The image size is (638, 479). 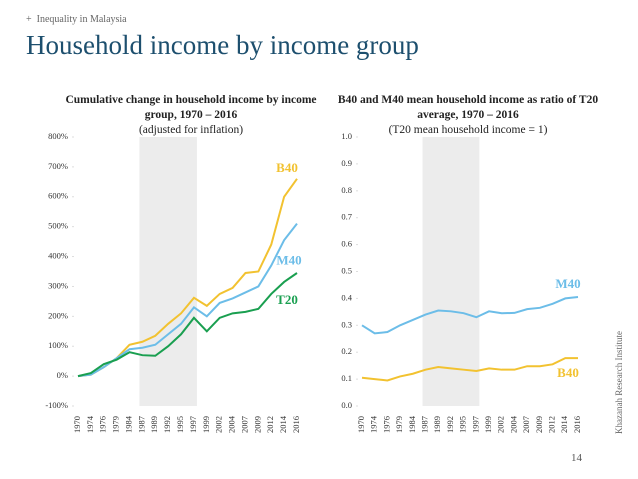 I want to click on y-tick-label: 500%, so click(x=58, y=226).